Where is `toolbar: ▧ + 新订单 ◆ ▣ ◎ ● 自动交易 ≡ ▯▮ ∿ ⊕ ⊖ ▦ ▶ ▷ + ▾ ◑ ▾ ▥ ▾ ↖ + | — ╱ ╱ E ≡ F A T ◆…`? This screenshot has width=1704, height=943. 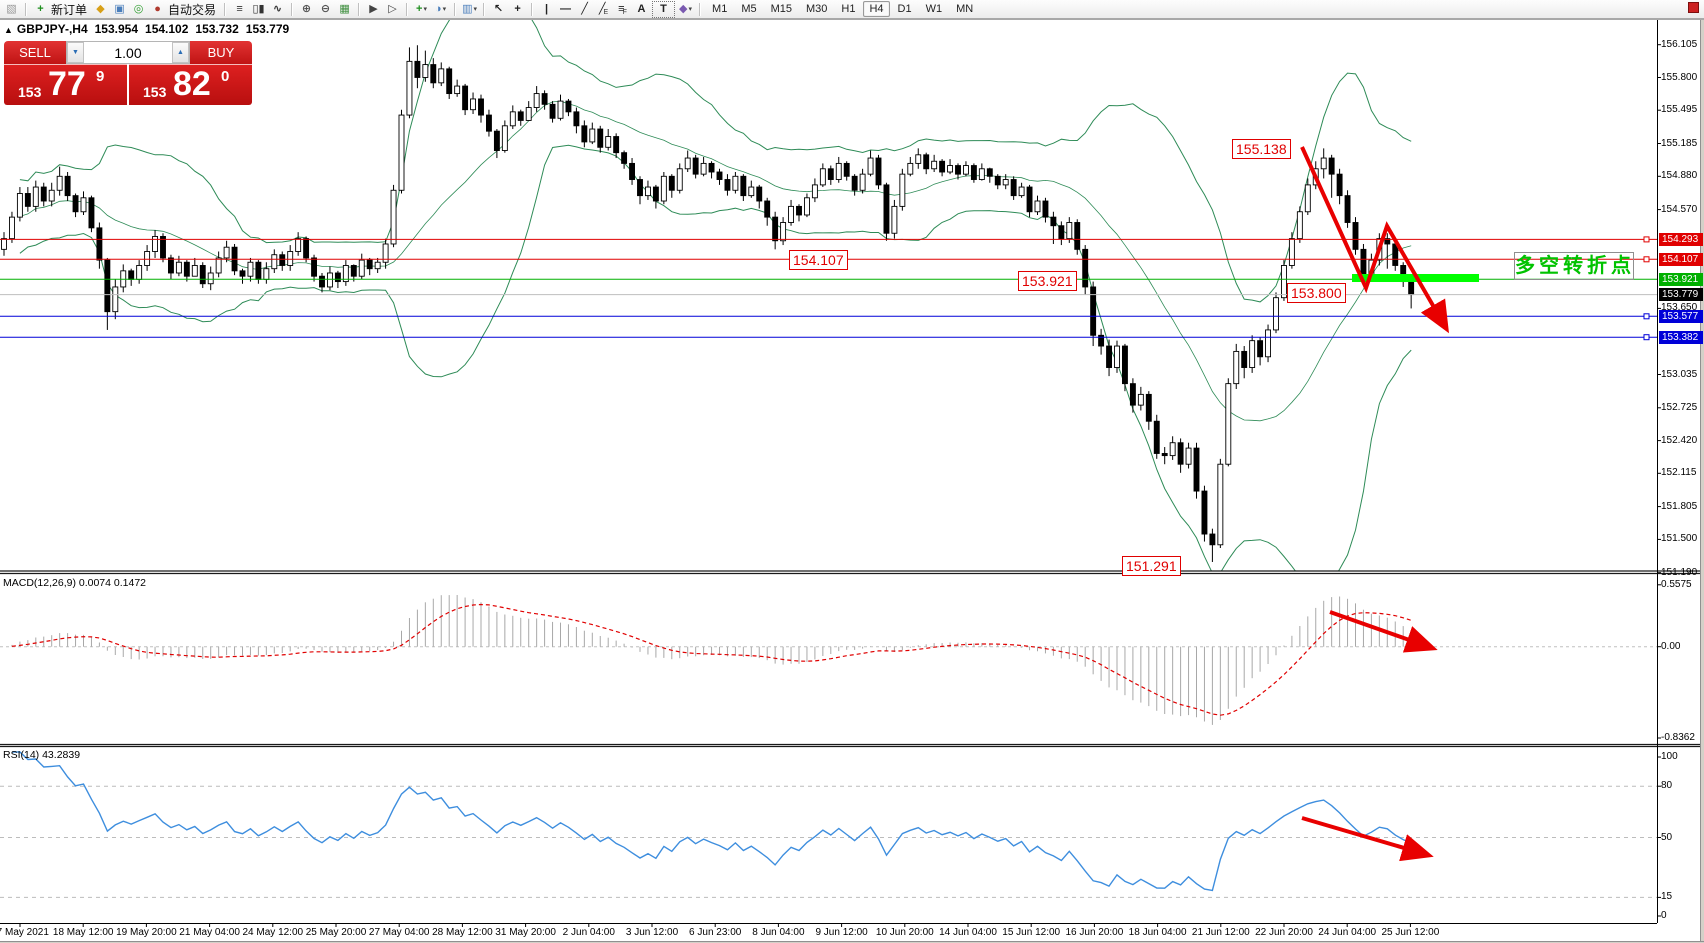
toolbar: ▧ + 新订单 ◆ ▣ ◎ ● 自动交易 ≡ ▯▮ ∿ ⊕ ⊖ ▦ ▶ ▷ + ▾ ◑ ▾ ▥ ▾ ↖ + | — ╱ ╱ E ≡ F A T ◆… is located at coordinates (852, 9).